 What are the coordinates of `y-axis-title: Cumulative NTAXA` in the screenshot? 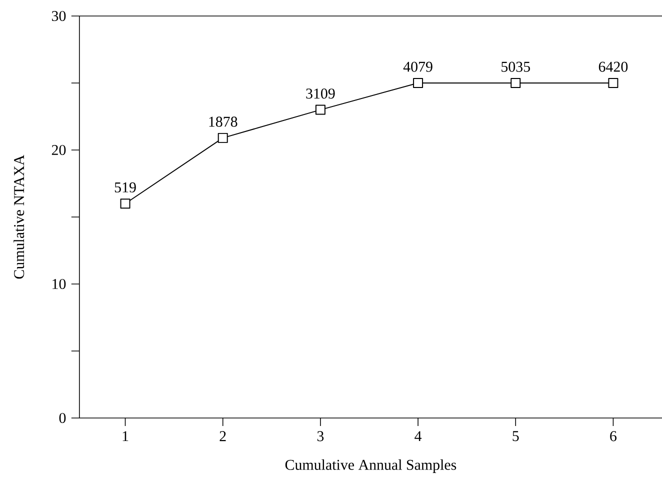 It's located at (19, 216).